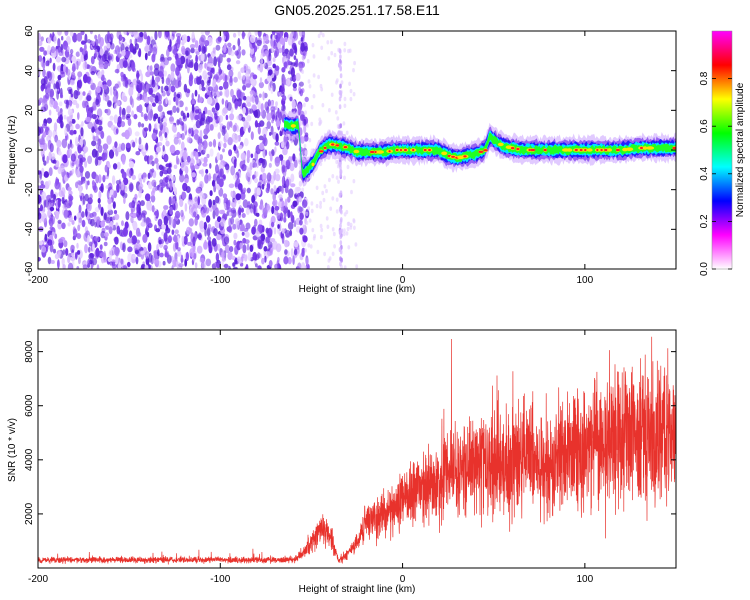 This screenshot has height=600, width=750. What do you see at coordinates (357, 589) in the screenshot?
I see `snr-x-label: Height of straight line (km)` at bounding box center [357, 589].